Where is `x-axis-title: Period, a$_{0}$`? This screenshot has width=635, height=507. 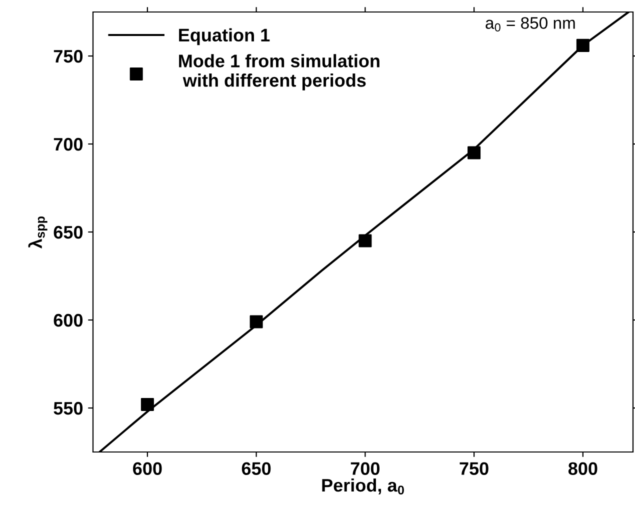 x-axis-title: Period, a$_{0}$ is located at coordinates (363, 486).